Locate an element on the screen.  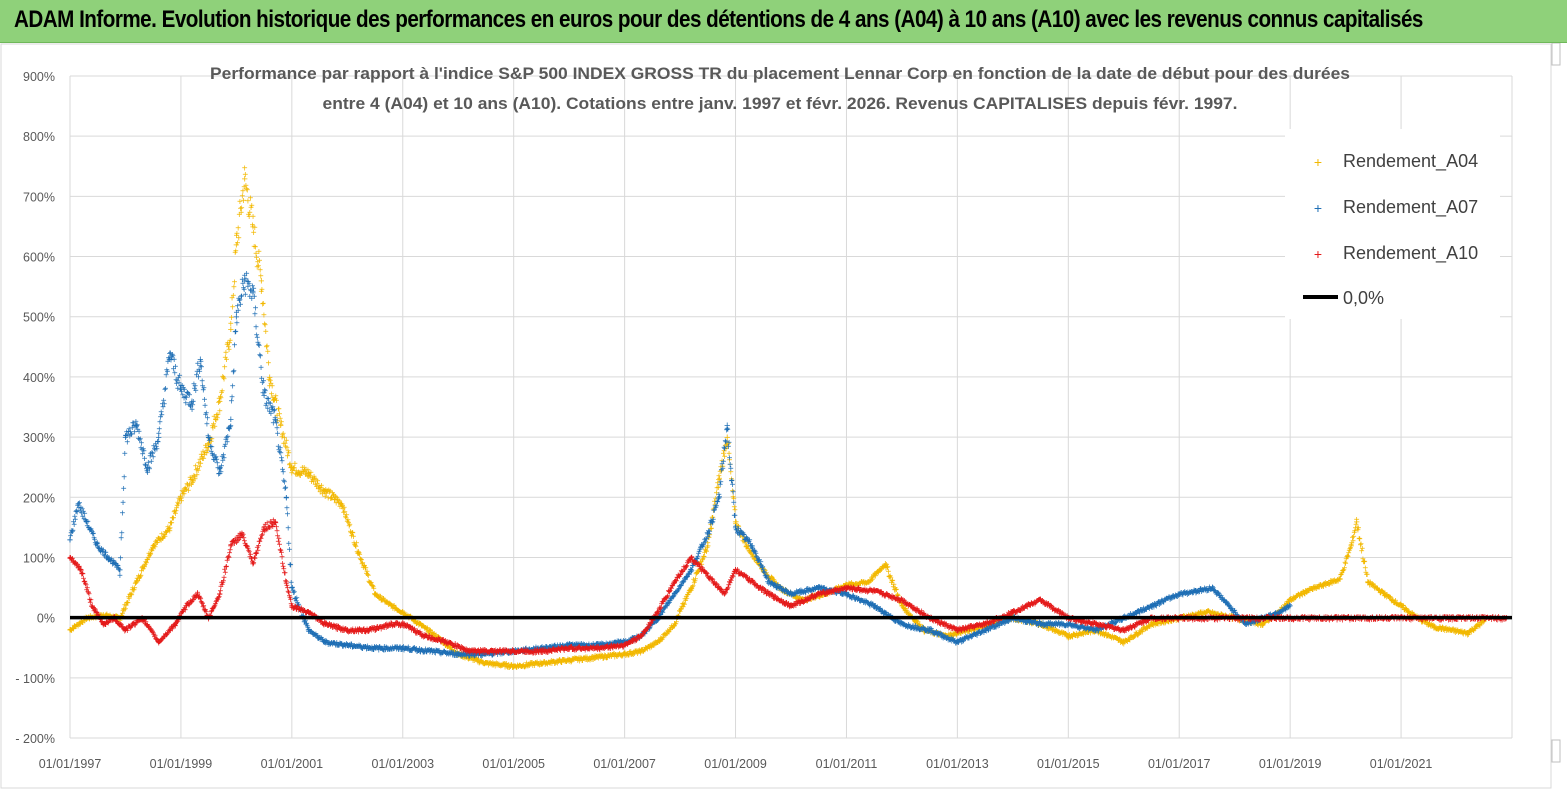
x-tick-label: 01/01/2021 is located at coordinates (1401, 764).